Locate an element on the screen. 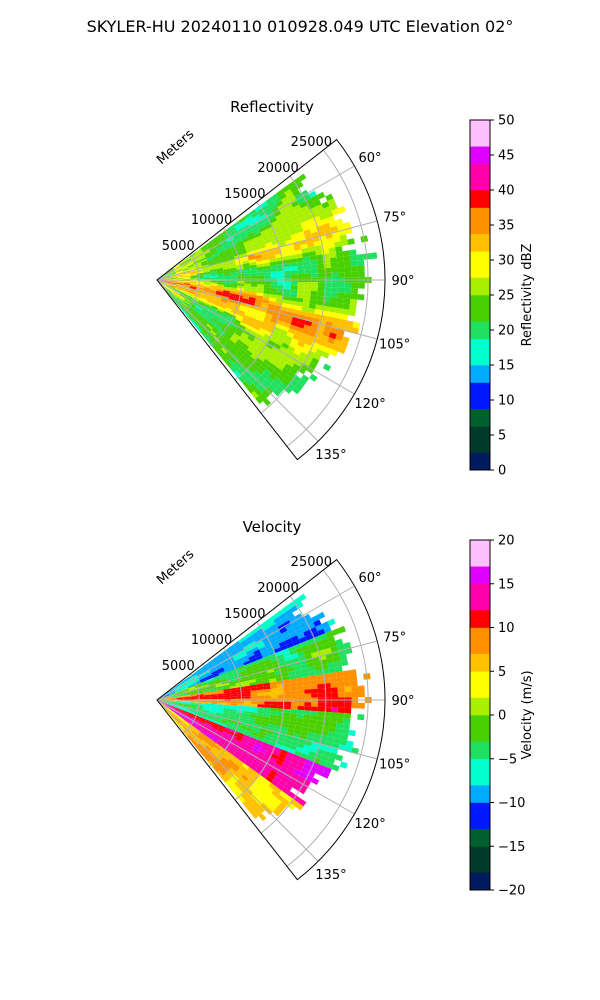  colorbar-tick-label: 40 is located at coordinates (506, 191).